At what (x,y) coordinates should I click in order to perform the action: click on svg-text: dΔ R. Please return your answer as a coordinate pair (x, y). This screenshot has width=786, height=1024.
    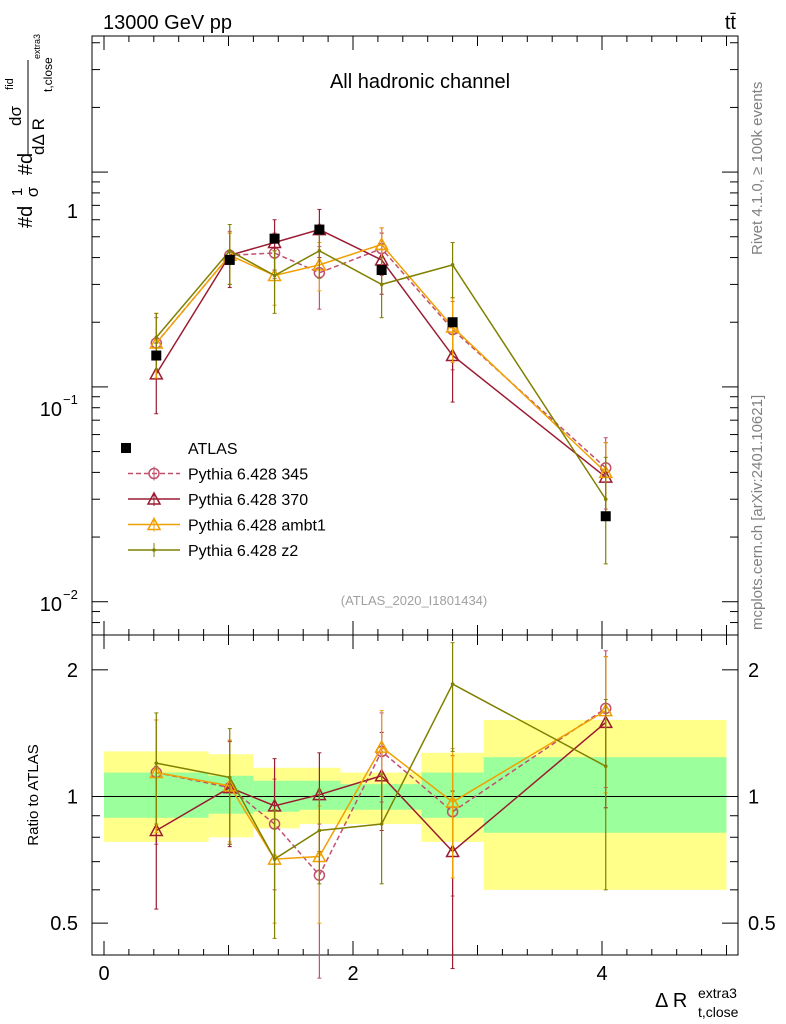
    Looking at the image, I should click on (38, 136).